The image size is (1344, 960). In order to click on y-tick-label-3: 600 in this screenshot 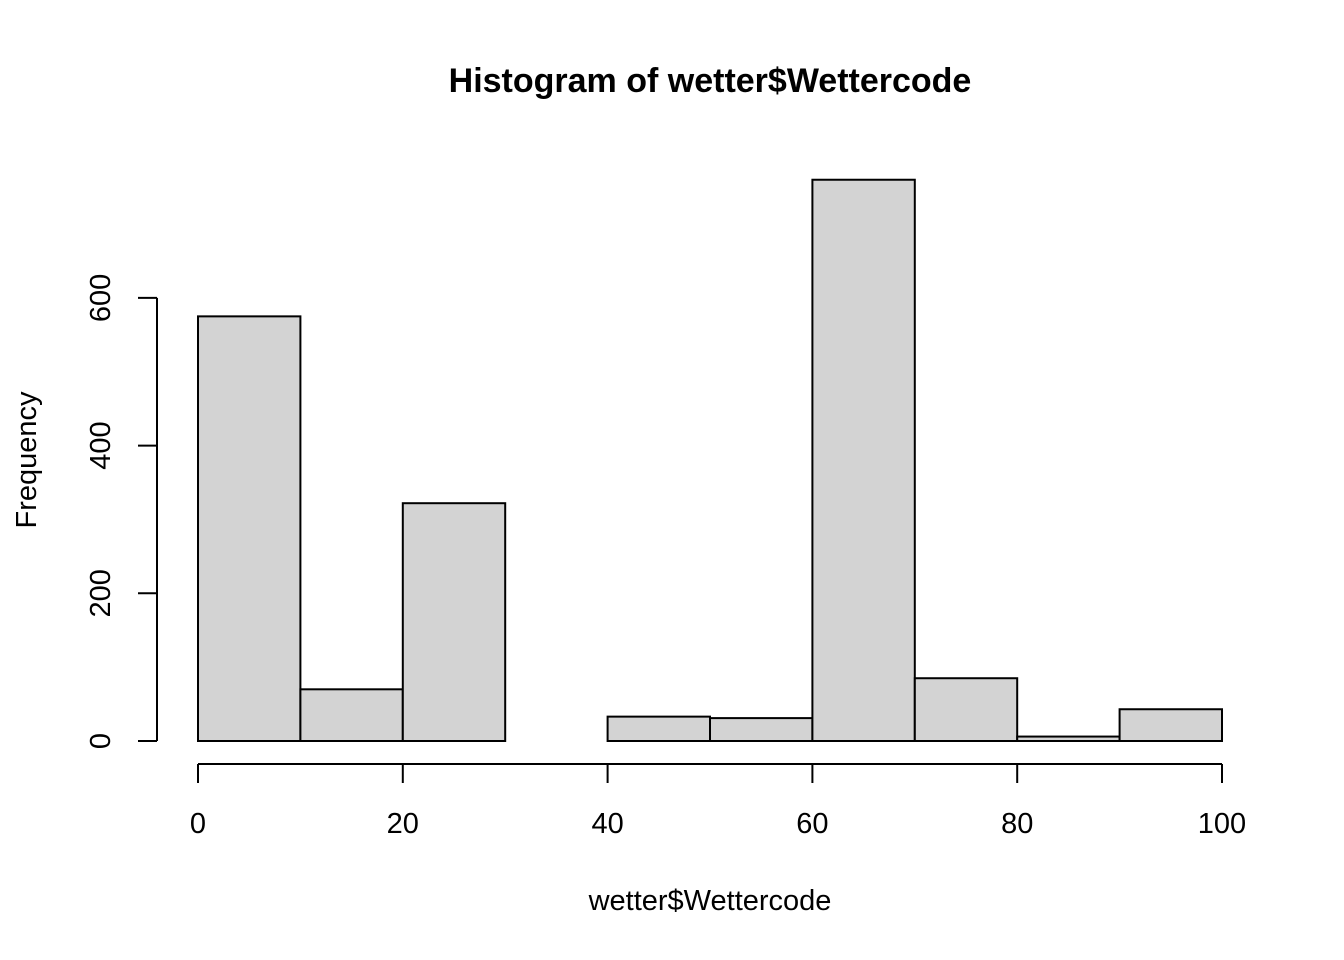, I will do `click(101, 298)`.